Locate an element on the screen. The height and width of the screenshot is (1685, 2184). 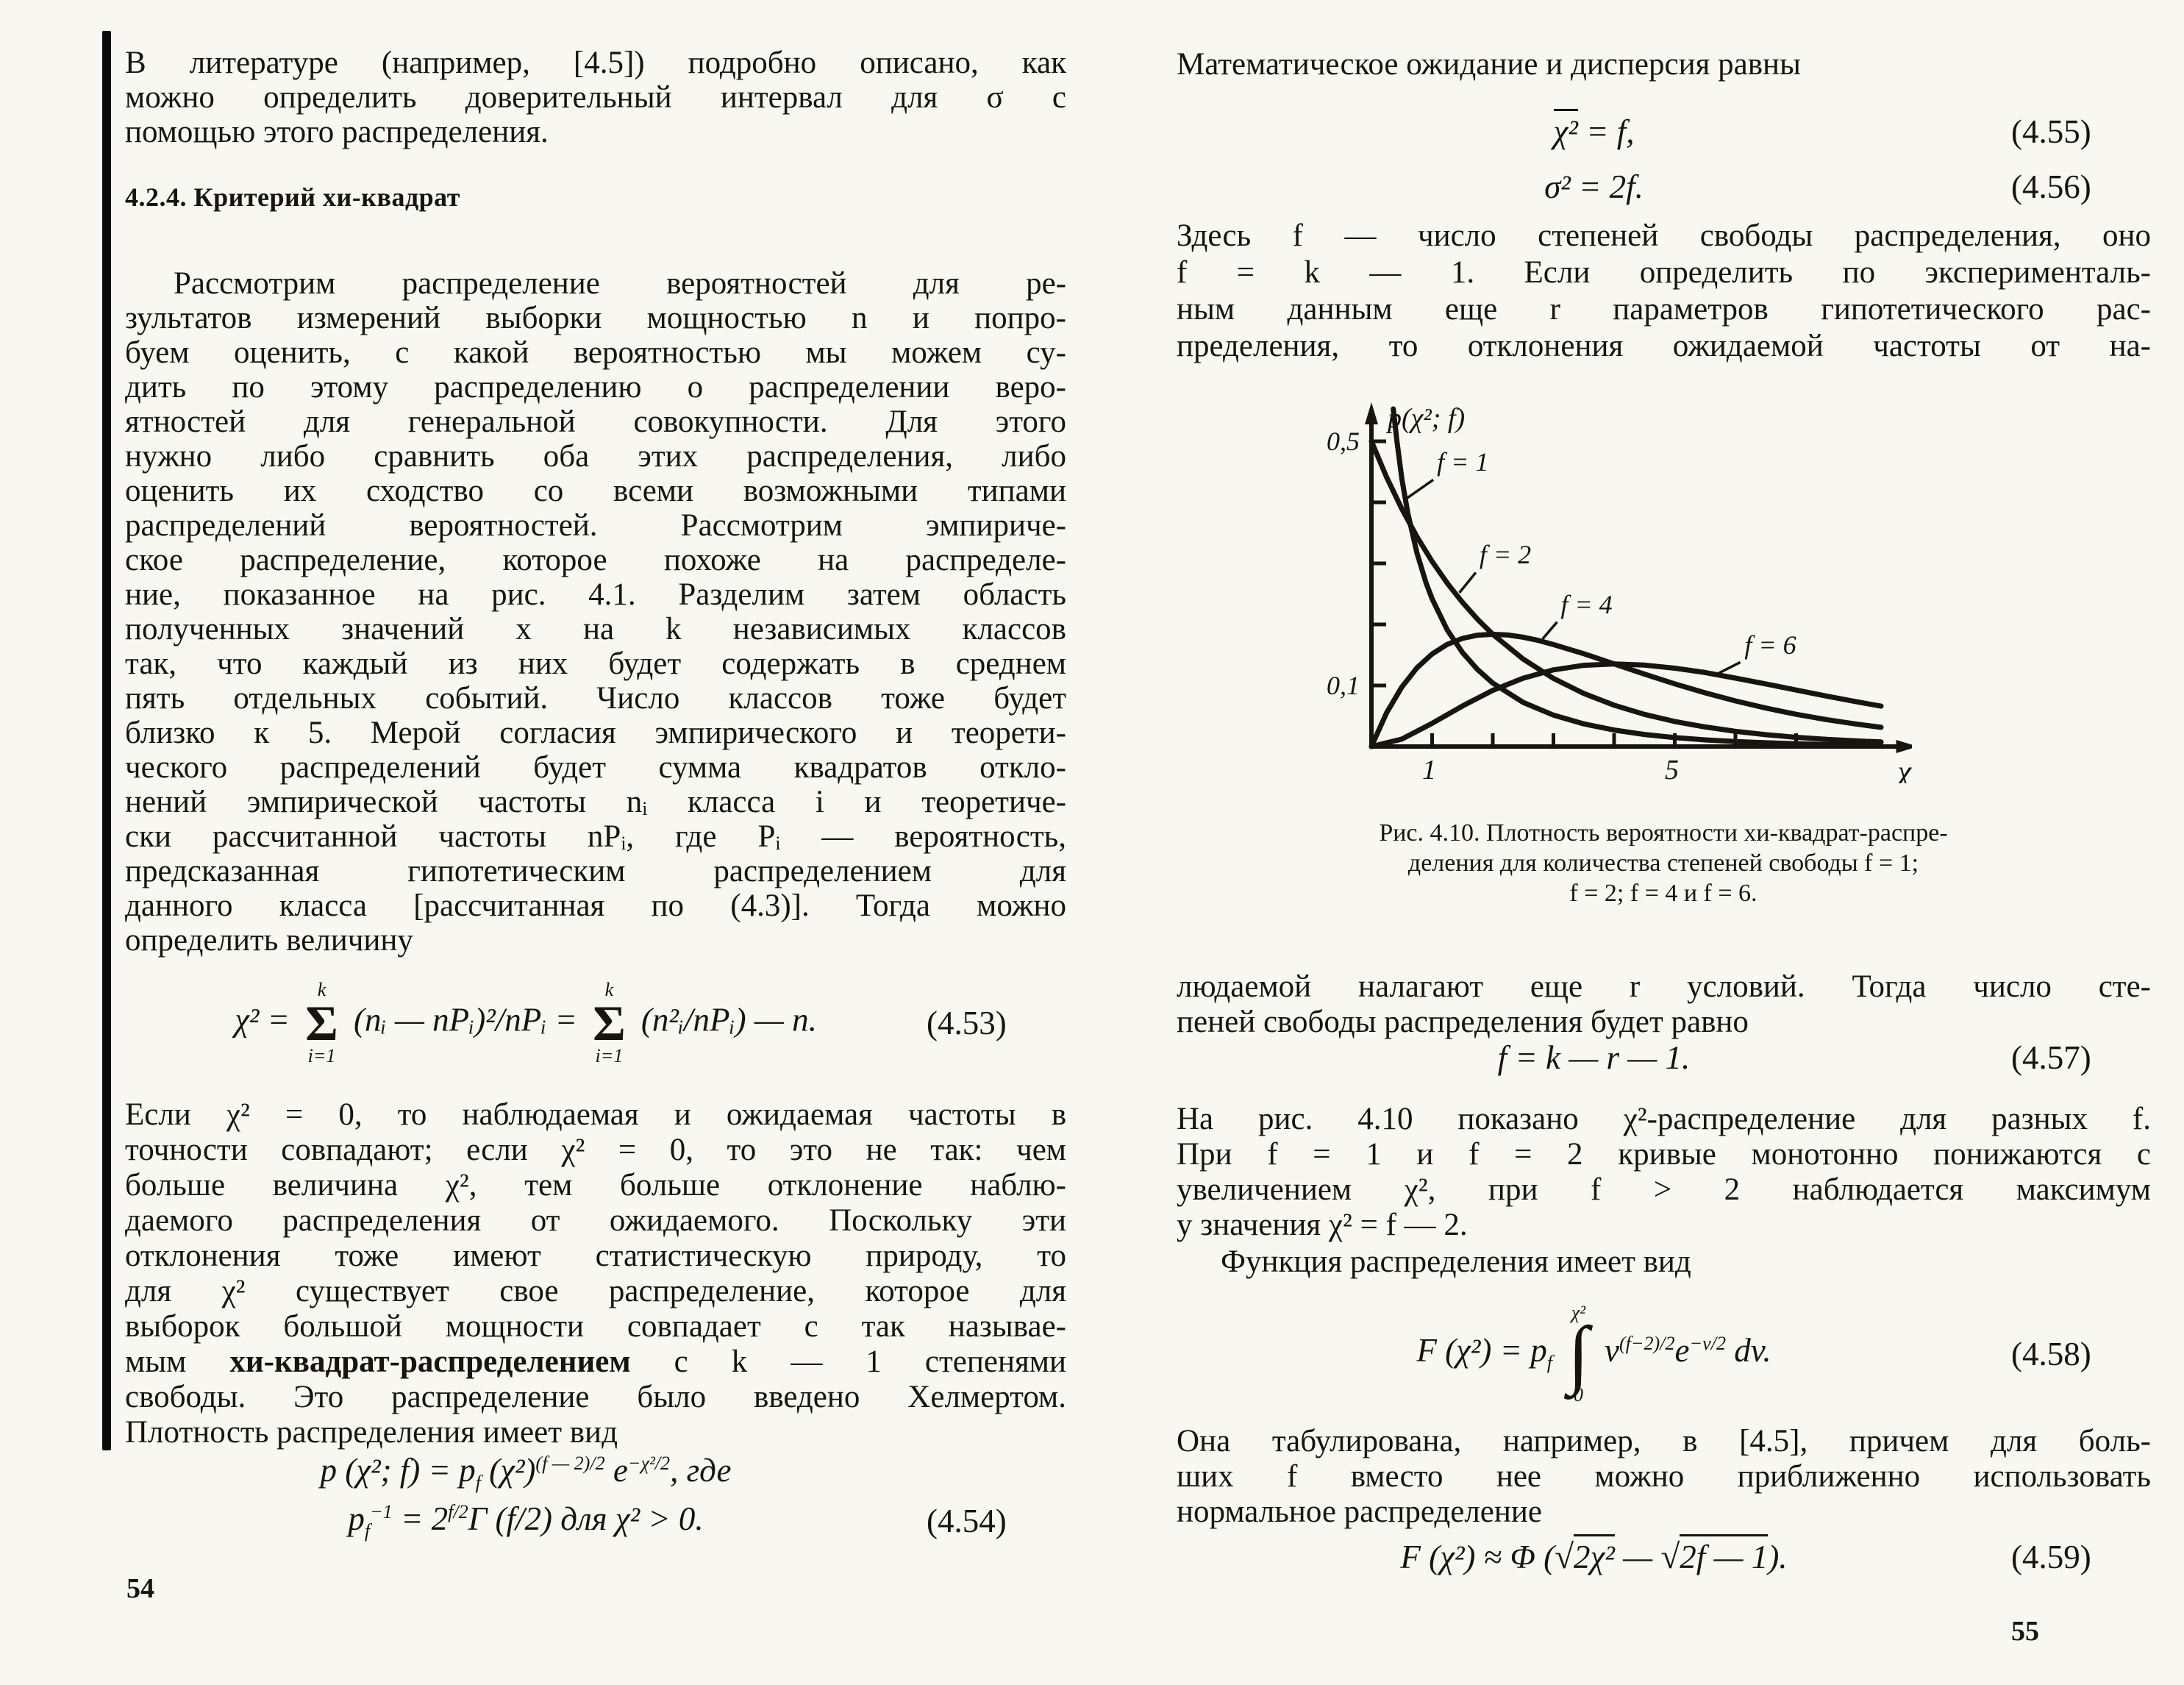
x-tick-label: 1 is located at coordinates (1429, 769).